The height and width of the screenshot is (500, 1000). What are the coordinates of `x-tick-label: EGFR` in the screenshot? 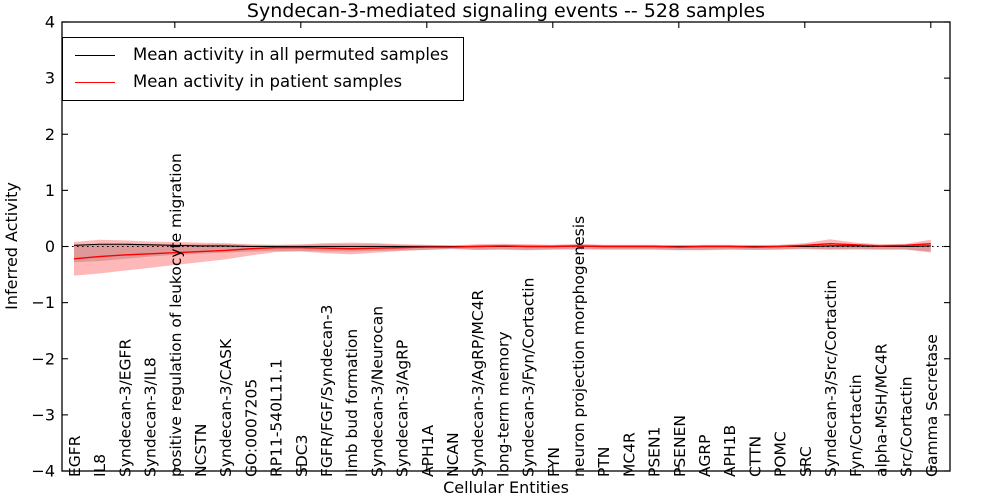 It's located at (75, 456).